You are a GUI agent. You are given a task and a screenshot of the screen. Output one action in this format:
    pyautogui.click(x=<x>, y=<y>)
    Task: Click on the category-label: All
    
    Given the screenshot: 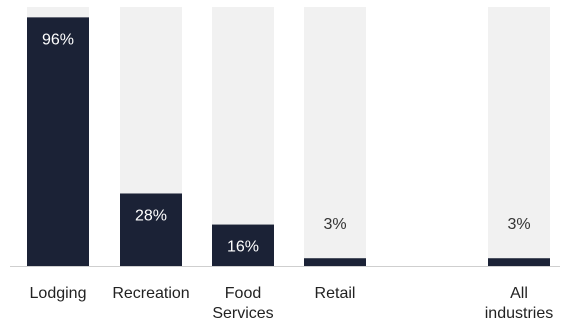 What is the action you would take?
    pyautogui.click(x=519, y=293)
    